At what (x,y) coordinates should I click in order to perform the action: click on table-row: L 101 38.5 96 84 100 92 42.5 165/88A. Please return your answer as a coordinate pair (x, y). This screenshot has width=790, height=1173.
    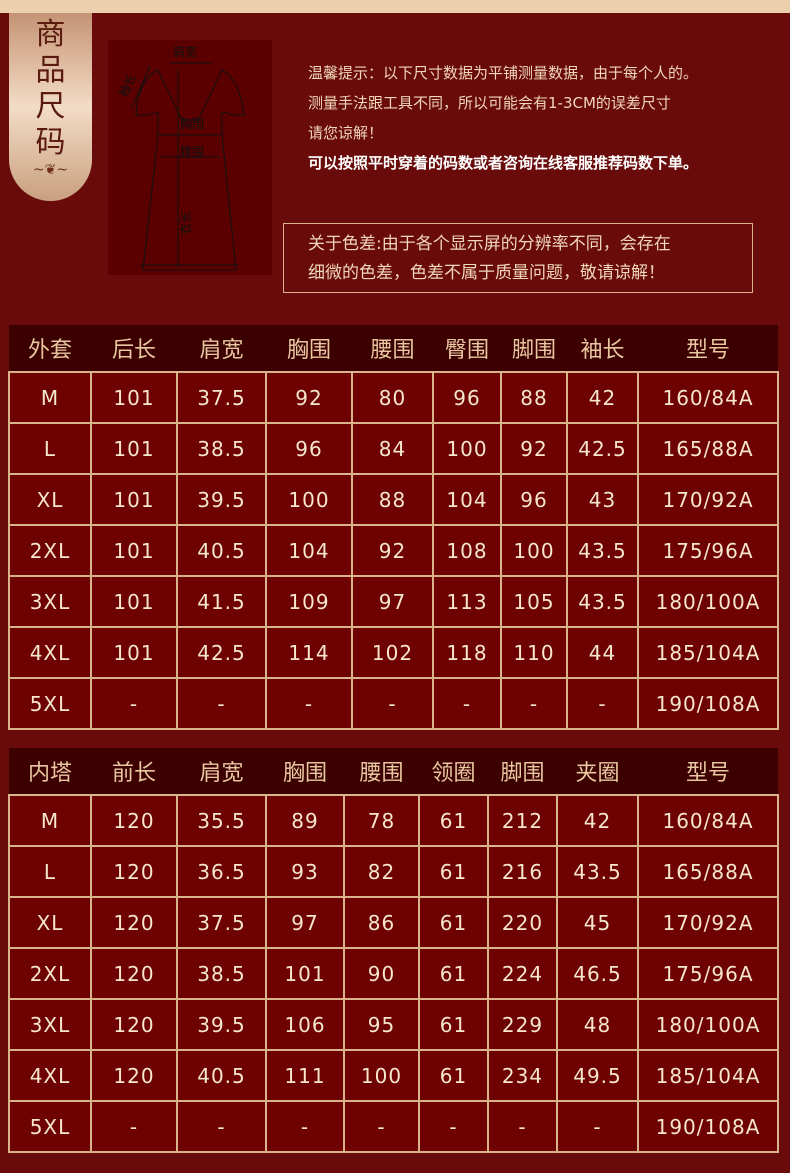
    Looking at the image, I should click on (393, 448).